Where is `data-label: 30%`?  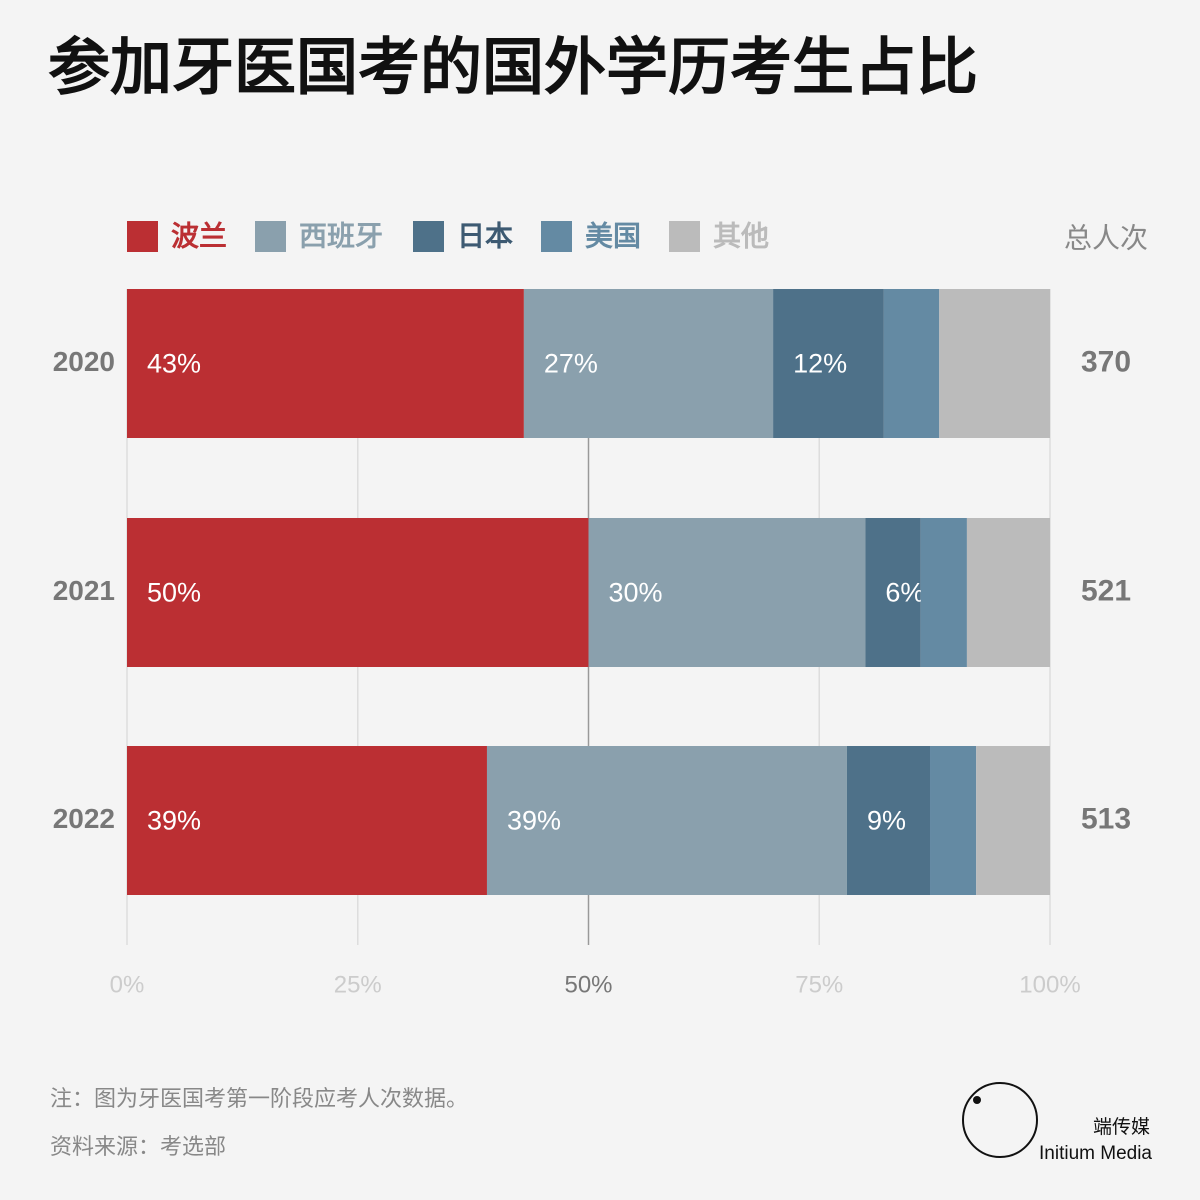
data-label: 30% is located at coordinates (636, 593).